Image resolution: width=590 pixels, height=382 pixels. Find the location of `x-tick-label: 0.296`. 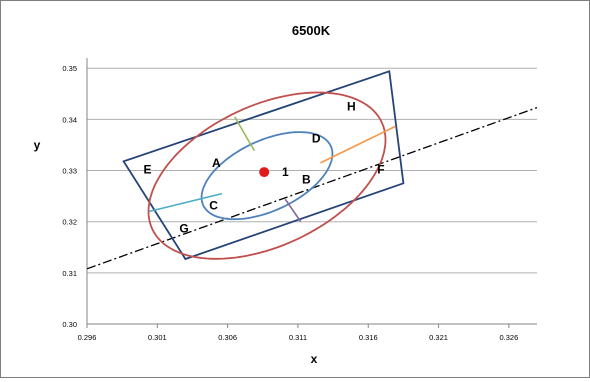

x-tick-label: 0.296 is located at coordinates (87, 337).